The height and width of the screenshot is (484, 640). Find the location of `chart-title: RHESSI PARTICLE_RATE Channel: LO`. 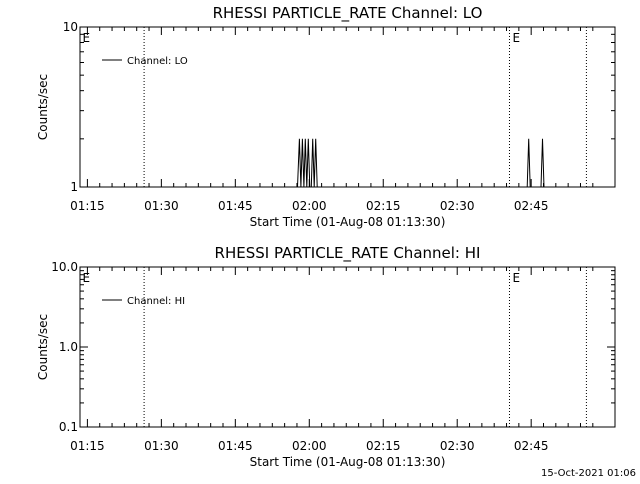

chart-title: RHESSI PARTICLE_RATE Channel: LO is located at coordinates (348, 13).